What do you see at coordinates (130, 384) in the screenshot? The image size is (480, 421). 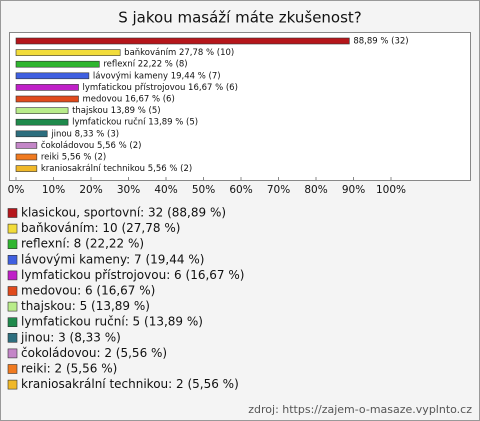 I see `legend-label: kraniosakrální technikou: 2 (5,56 %)` at bounding box center [130, 384].